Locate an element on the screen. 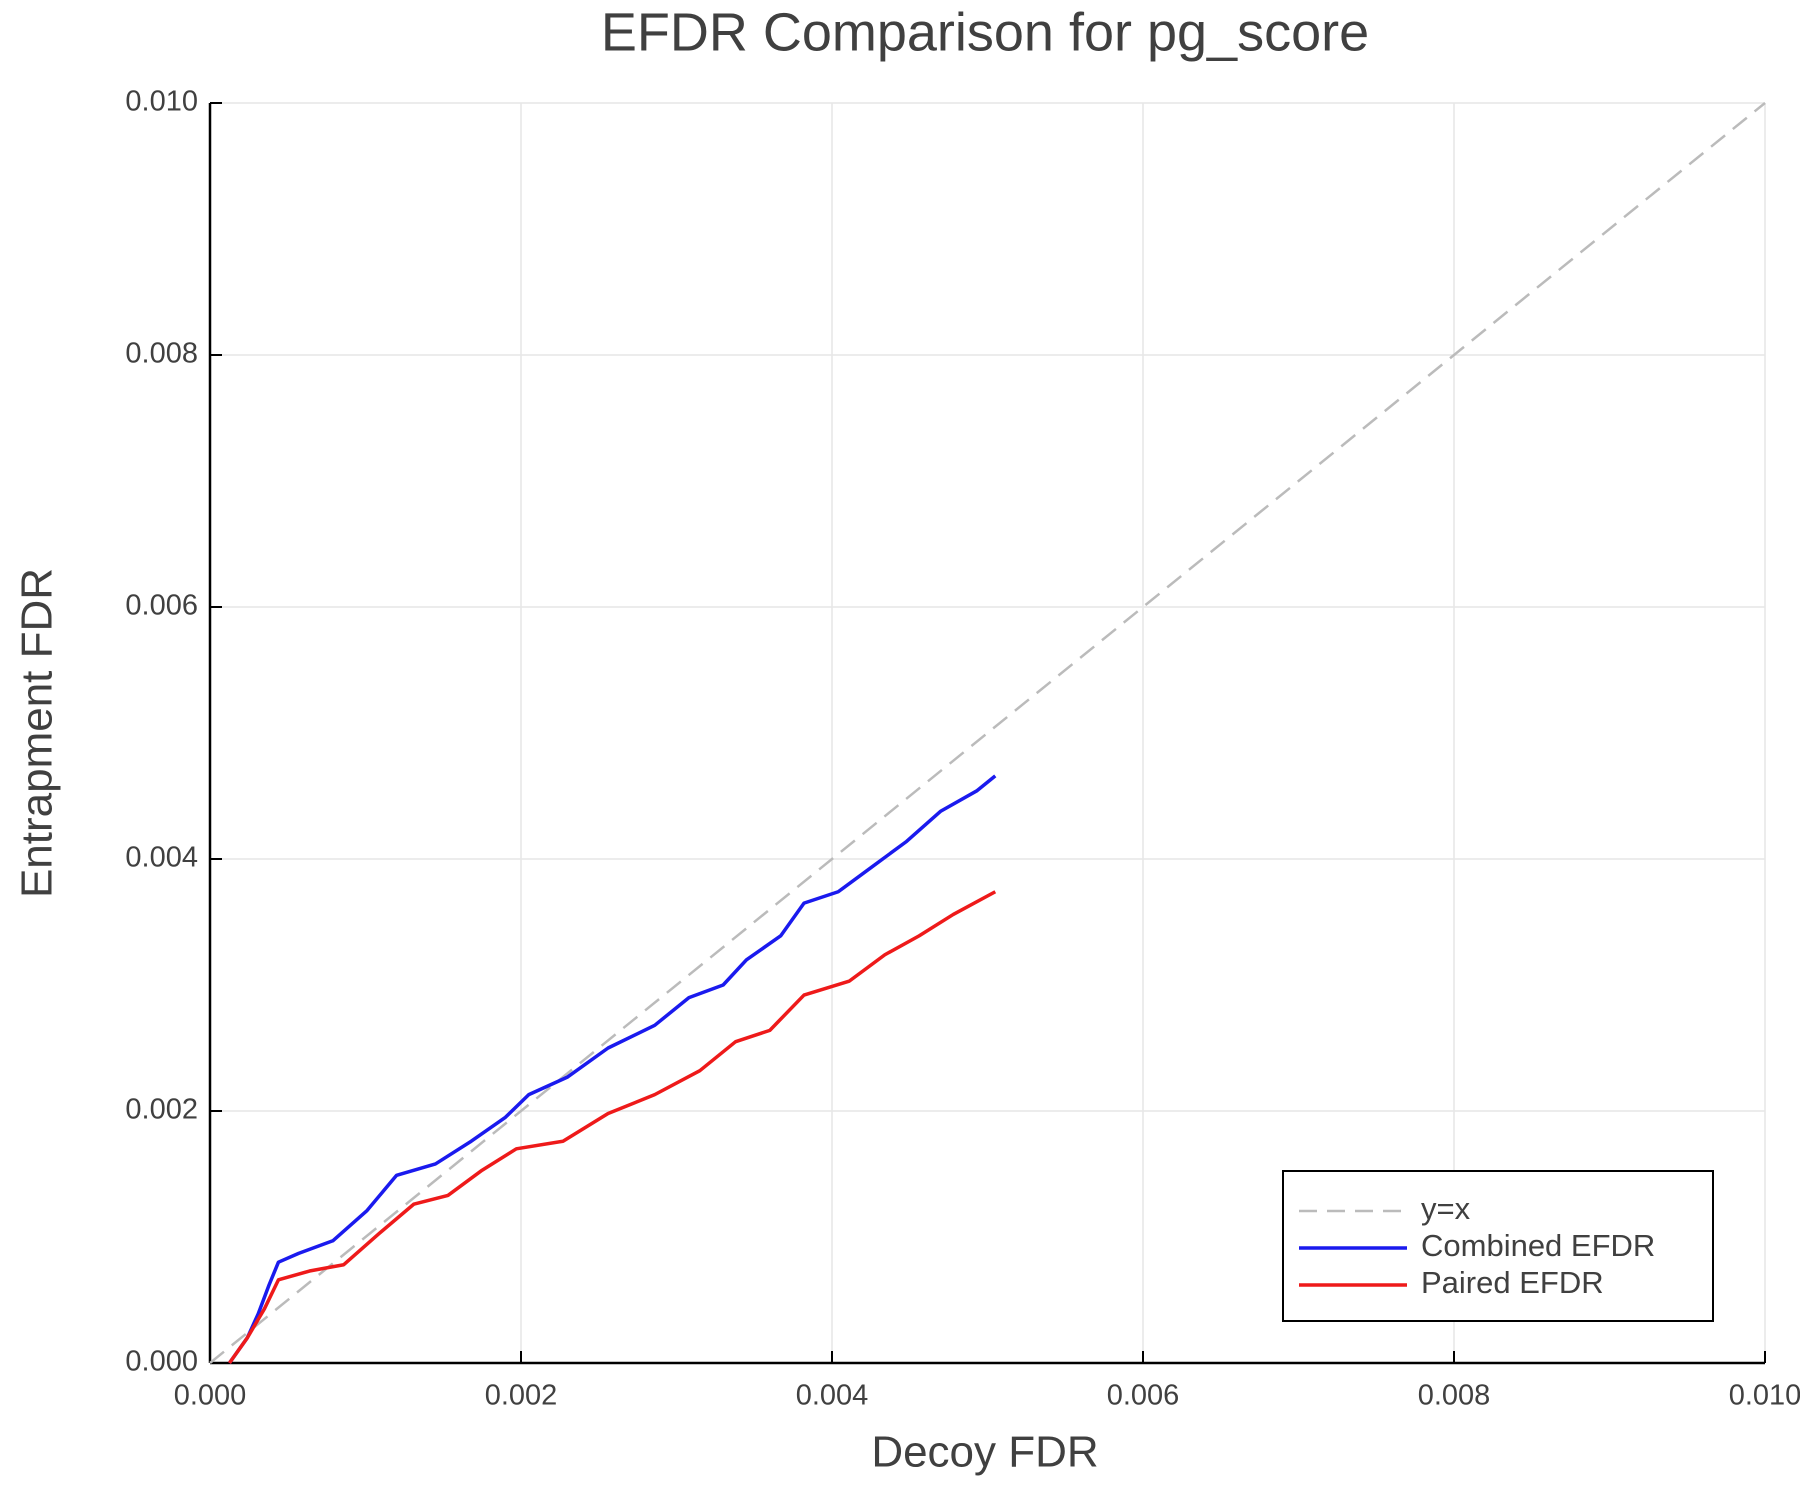 The height and width of the screenshot is (1500, 1800). legend-box is located at coordinates (1498, 1246).